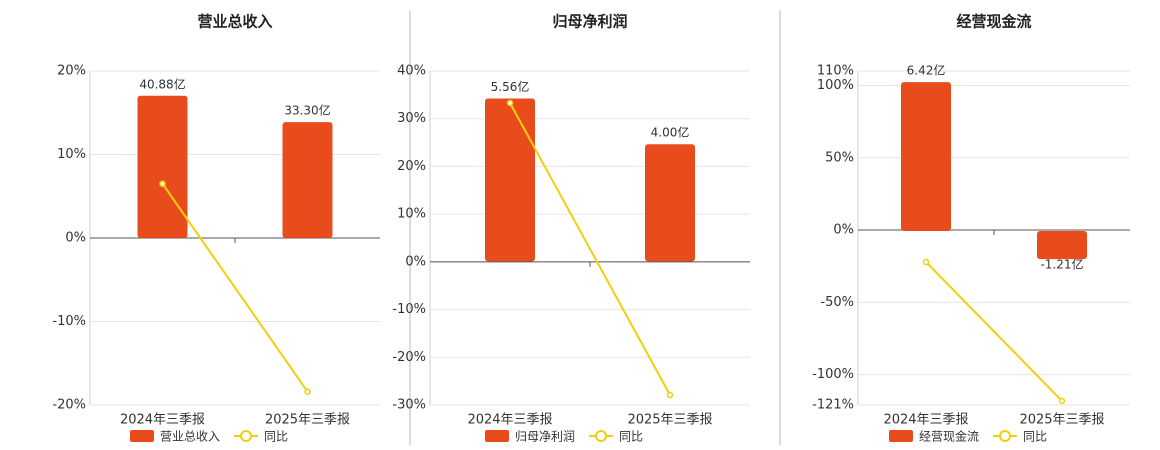 Image resolution: width=1160 pixels, height=450 pixels. Describe the element at coordinates (190, 437) in the screenshot. I see `legend-label: 营业总收入` at that location.